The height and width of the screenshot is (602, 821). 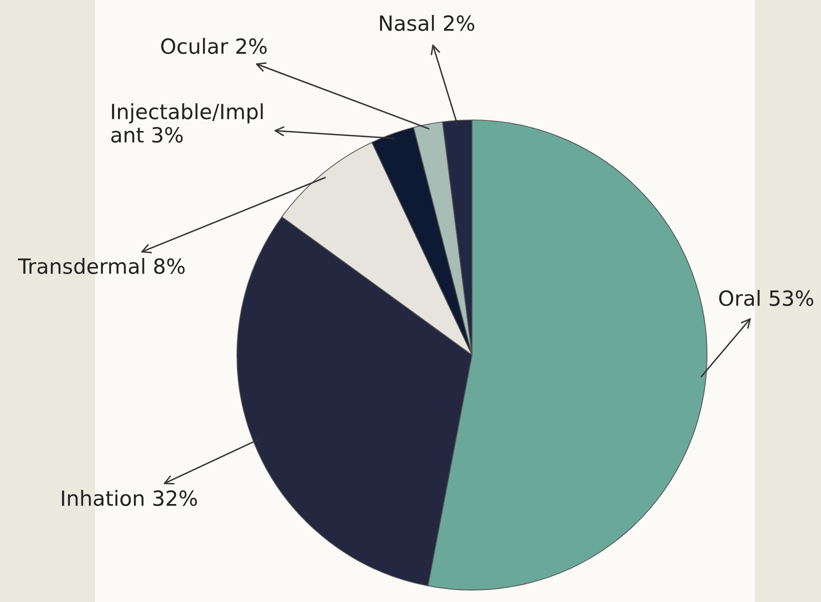 What do you see at coordinates (187, 123) in the screenshot?
I see `slice-label: Injectable/Impl ant 3%` at bounding box center [187, 123].